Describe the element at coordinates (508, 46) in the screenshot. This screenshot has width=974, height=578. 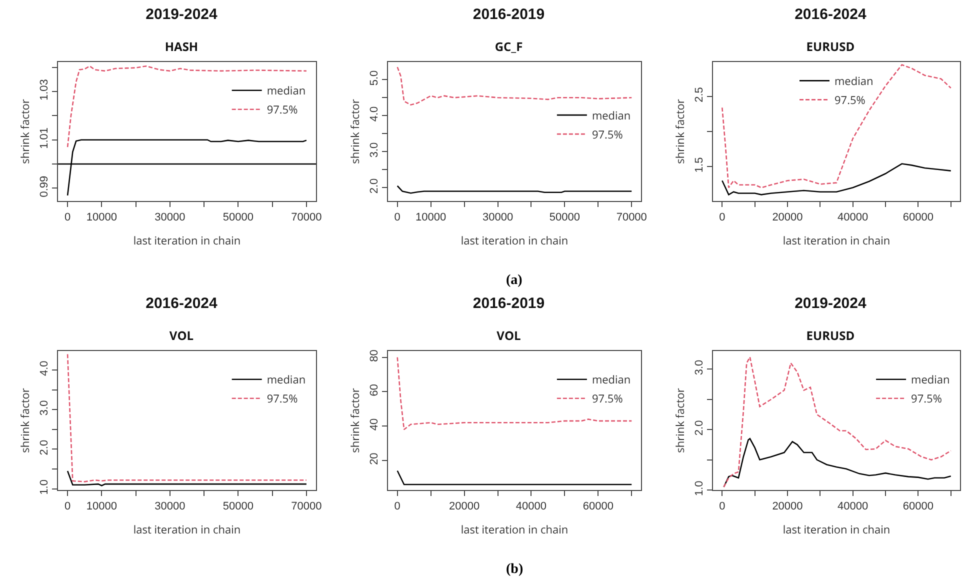
I see `chart-subtitle: GC_F` at that location.